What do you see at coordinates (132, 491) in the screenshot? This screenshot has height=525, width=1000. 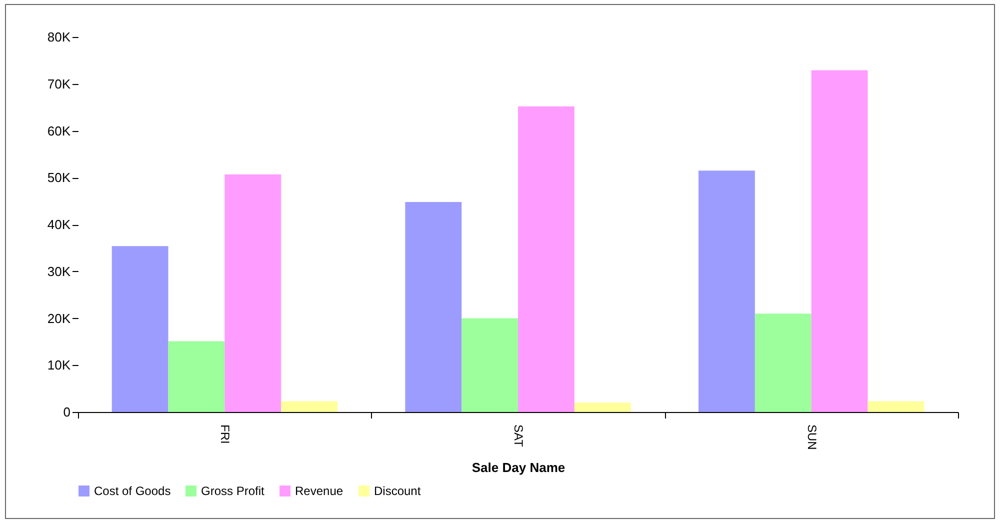 I see `legend-label: Cost of Goods` at bounding box center [132, 491].